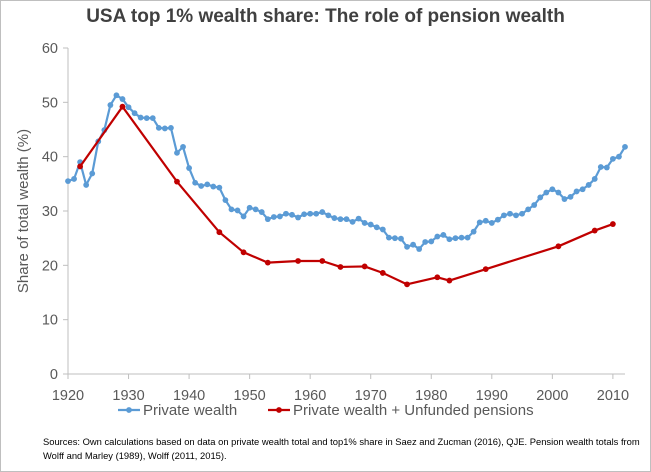 The height and width of the screenshot is (472, 651). What do you see at coordinates (431, 396) in the screenshot?
I see `x-tick-label: 1980` at bounding box center [431, 396].